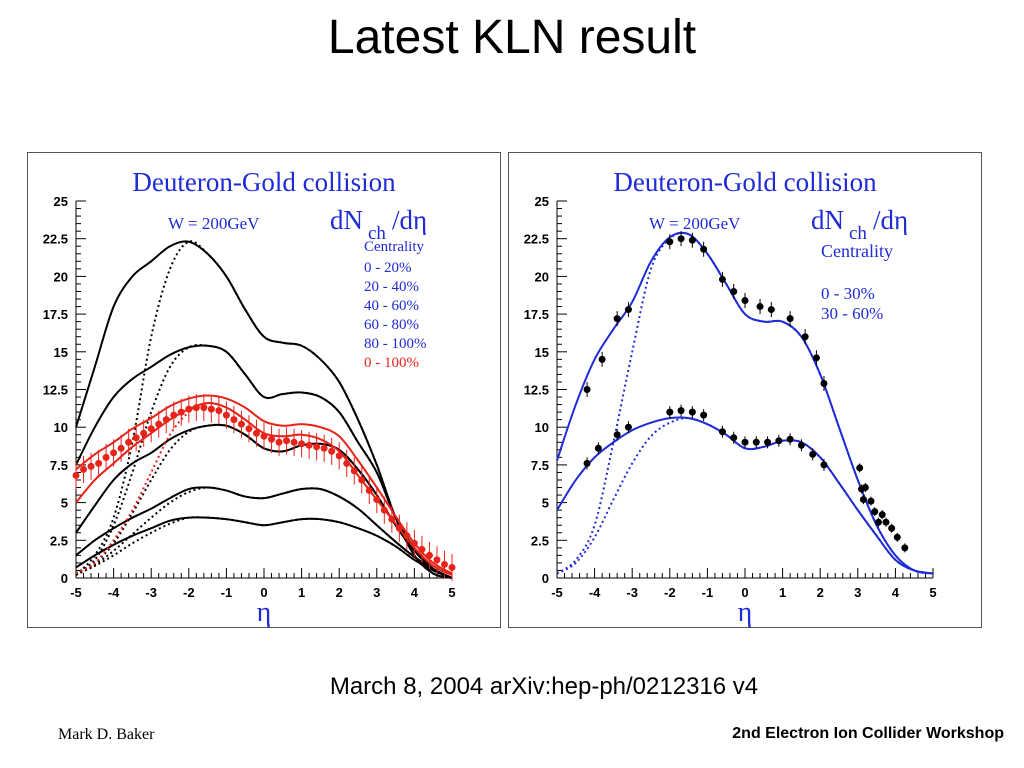 The image size is (1024, 768). Describe the element at coordinates (61, 276) in the screenshot. I see `y-tick-label: 20` at that location.